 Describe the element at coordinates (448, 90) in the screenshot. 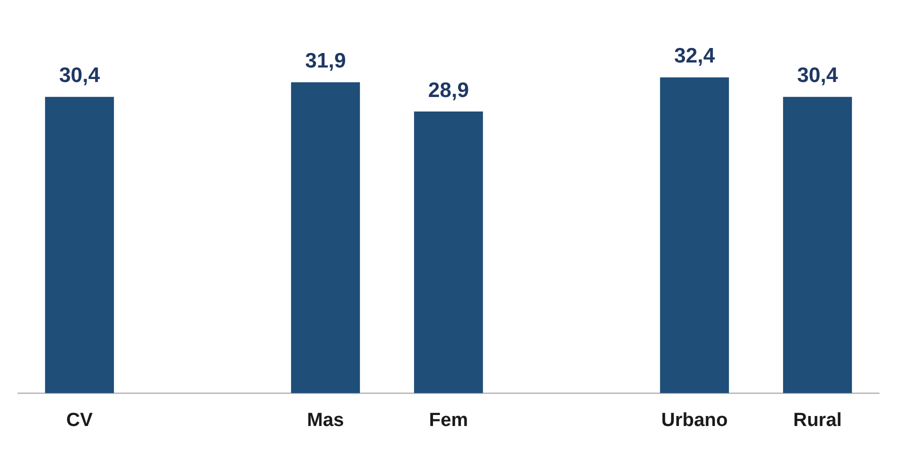

I see `data-label: 28,9` at that location.